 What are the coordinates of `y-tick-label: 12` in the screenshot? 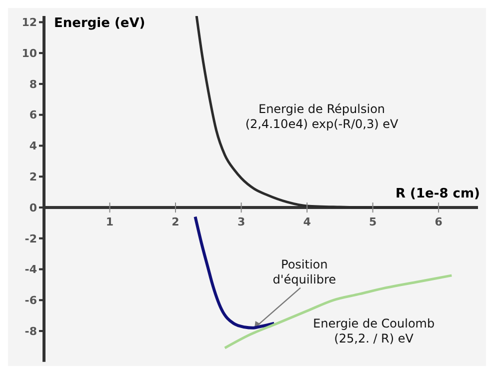 It's located at (29, 23).